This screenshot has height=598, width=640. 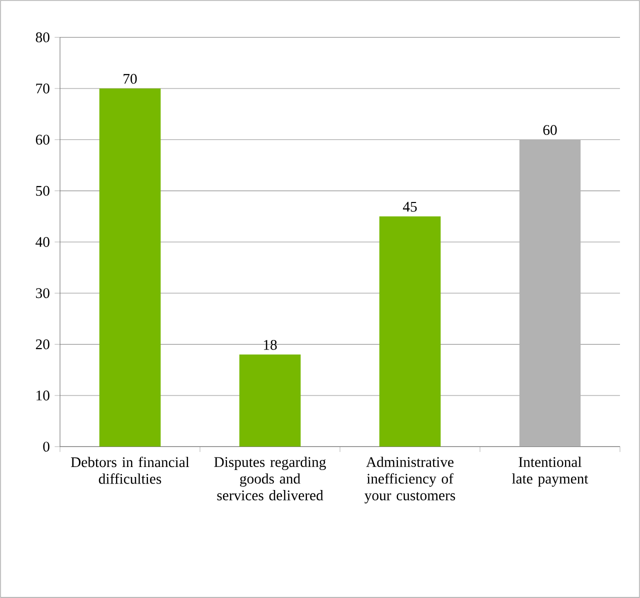 What do you see at coordinates (43, 191) in the screenshot?
I see `y-tick-label: 50` at bounding box center [43, 191].